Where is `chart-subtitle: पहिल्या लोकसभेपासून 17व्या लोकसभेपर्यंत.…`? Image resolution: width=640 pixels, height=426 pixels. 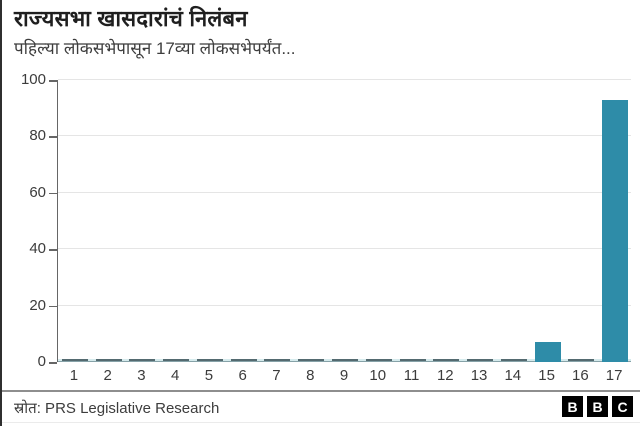
chart-subtitle: पहिल्या लोकसभेपासून 17व्या लोकसभेपर्यंत.… is located at coordinates (155, 48).